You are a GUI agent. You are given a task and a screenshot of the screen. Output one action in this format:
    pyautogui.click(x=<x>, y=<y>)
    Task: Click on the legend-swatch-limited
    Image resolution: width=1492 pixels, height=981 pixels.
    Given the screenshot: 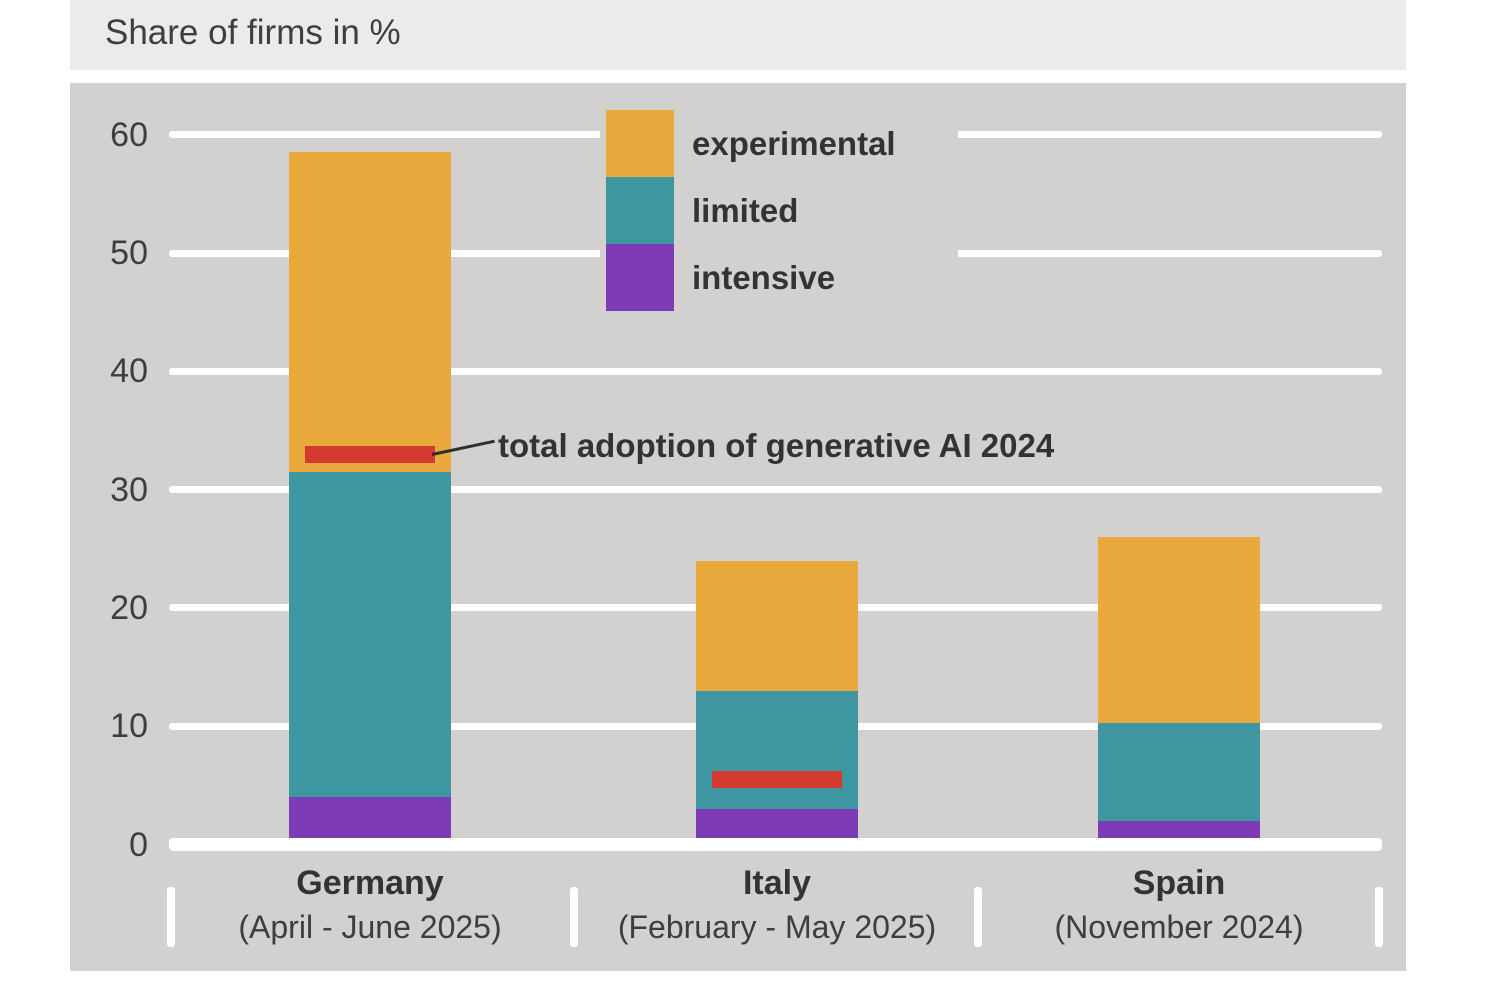 What is the action you would take?
    pyautogui.click(x=640, y=210)
    